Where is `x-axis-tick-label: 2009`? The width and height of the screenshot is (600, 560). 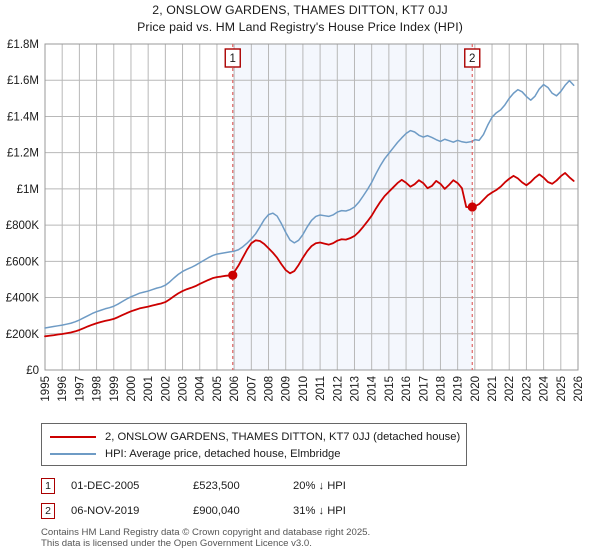 x-axis-tick-label: 2009 is located at coordinates (287, 389).